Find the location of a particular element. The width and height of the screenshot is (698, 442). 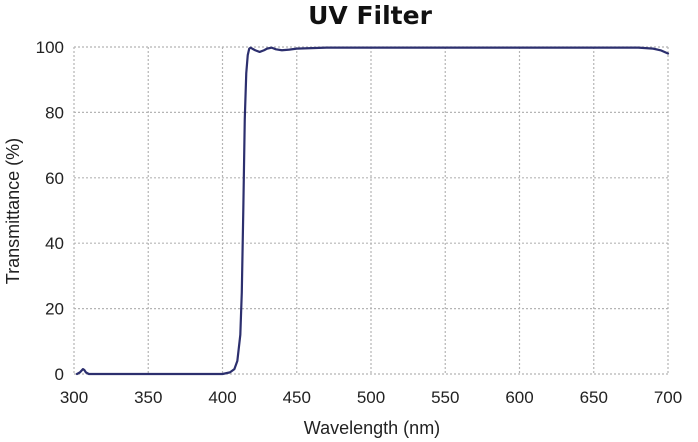

x-tick-label: 450 is located at coordinates (297, 397).